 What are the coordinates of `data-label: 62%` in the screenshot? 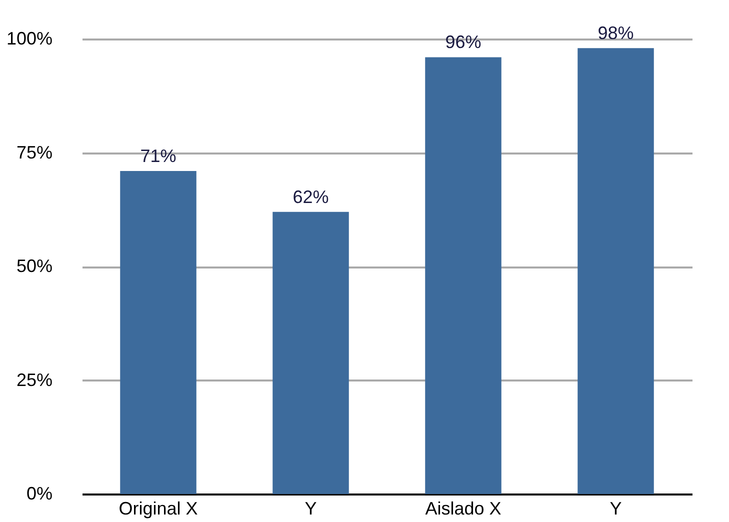 It's located at (310, 196).